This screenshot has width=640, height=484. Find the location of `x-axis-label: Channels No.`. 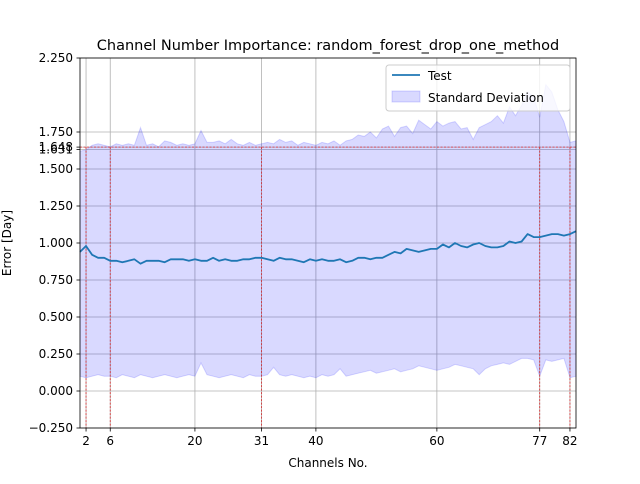

x-axis-label: Channels No. is located at coordinates (327, 463).